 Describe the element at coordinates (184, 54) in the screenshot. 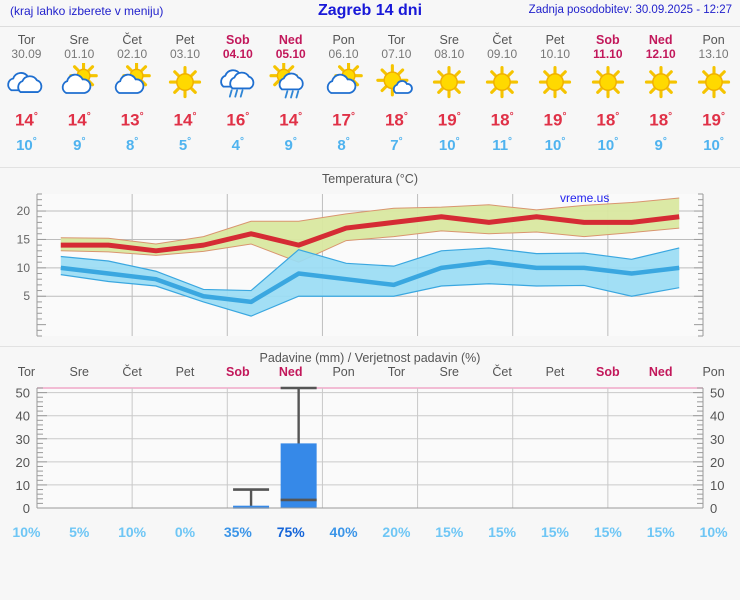

I see `day-date: 03.10` at that location.